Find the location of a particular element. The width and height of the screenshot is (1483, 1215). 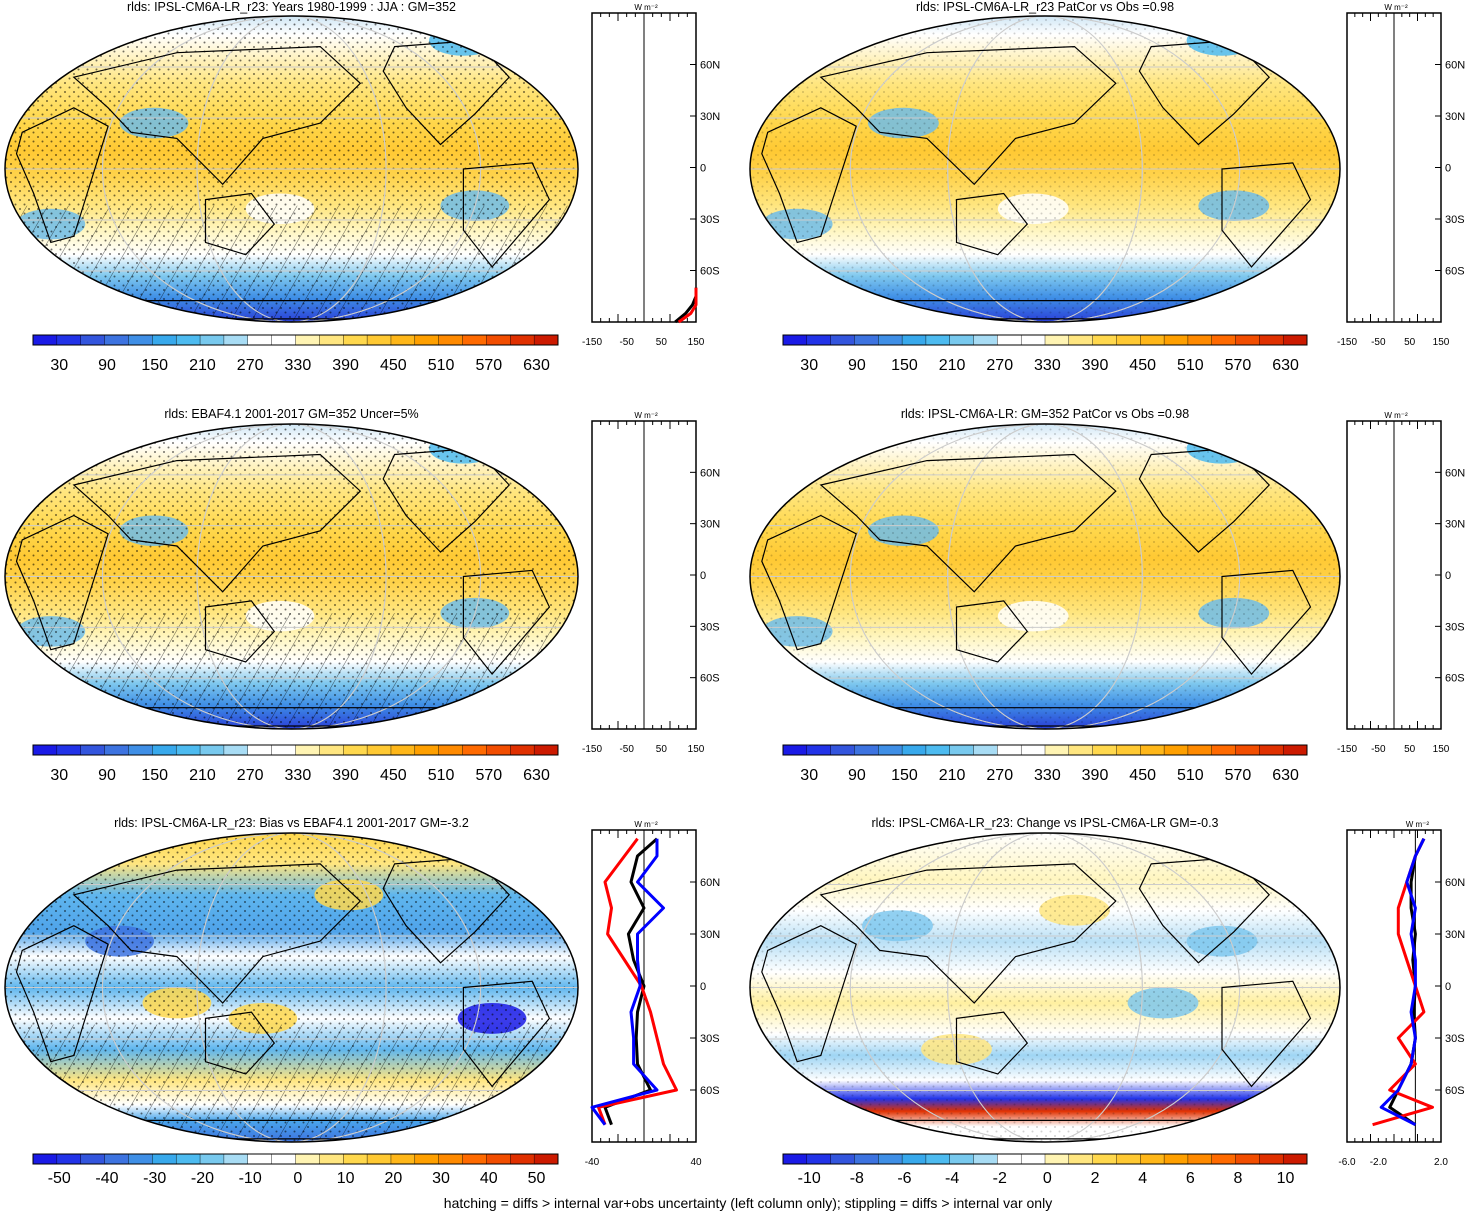

colorbar-label: -30 is located at coordinates (154, 1178).